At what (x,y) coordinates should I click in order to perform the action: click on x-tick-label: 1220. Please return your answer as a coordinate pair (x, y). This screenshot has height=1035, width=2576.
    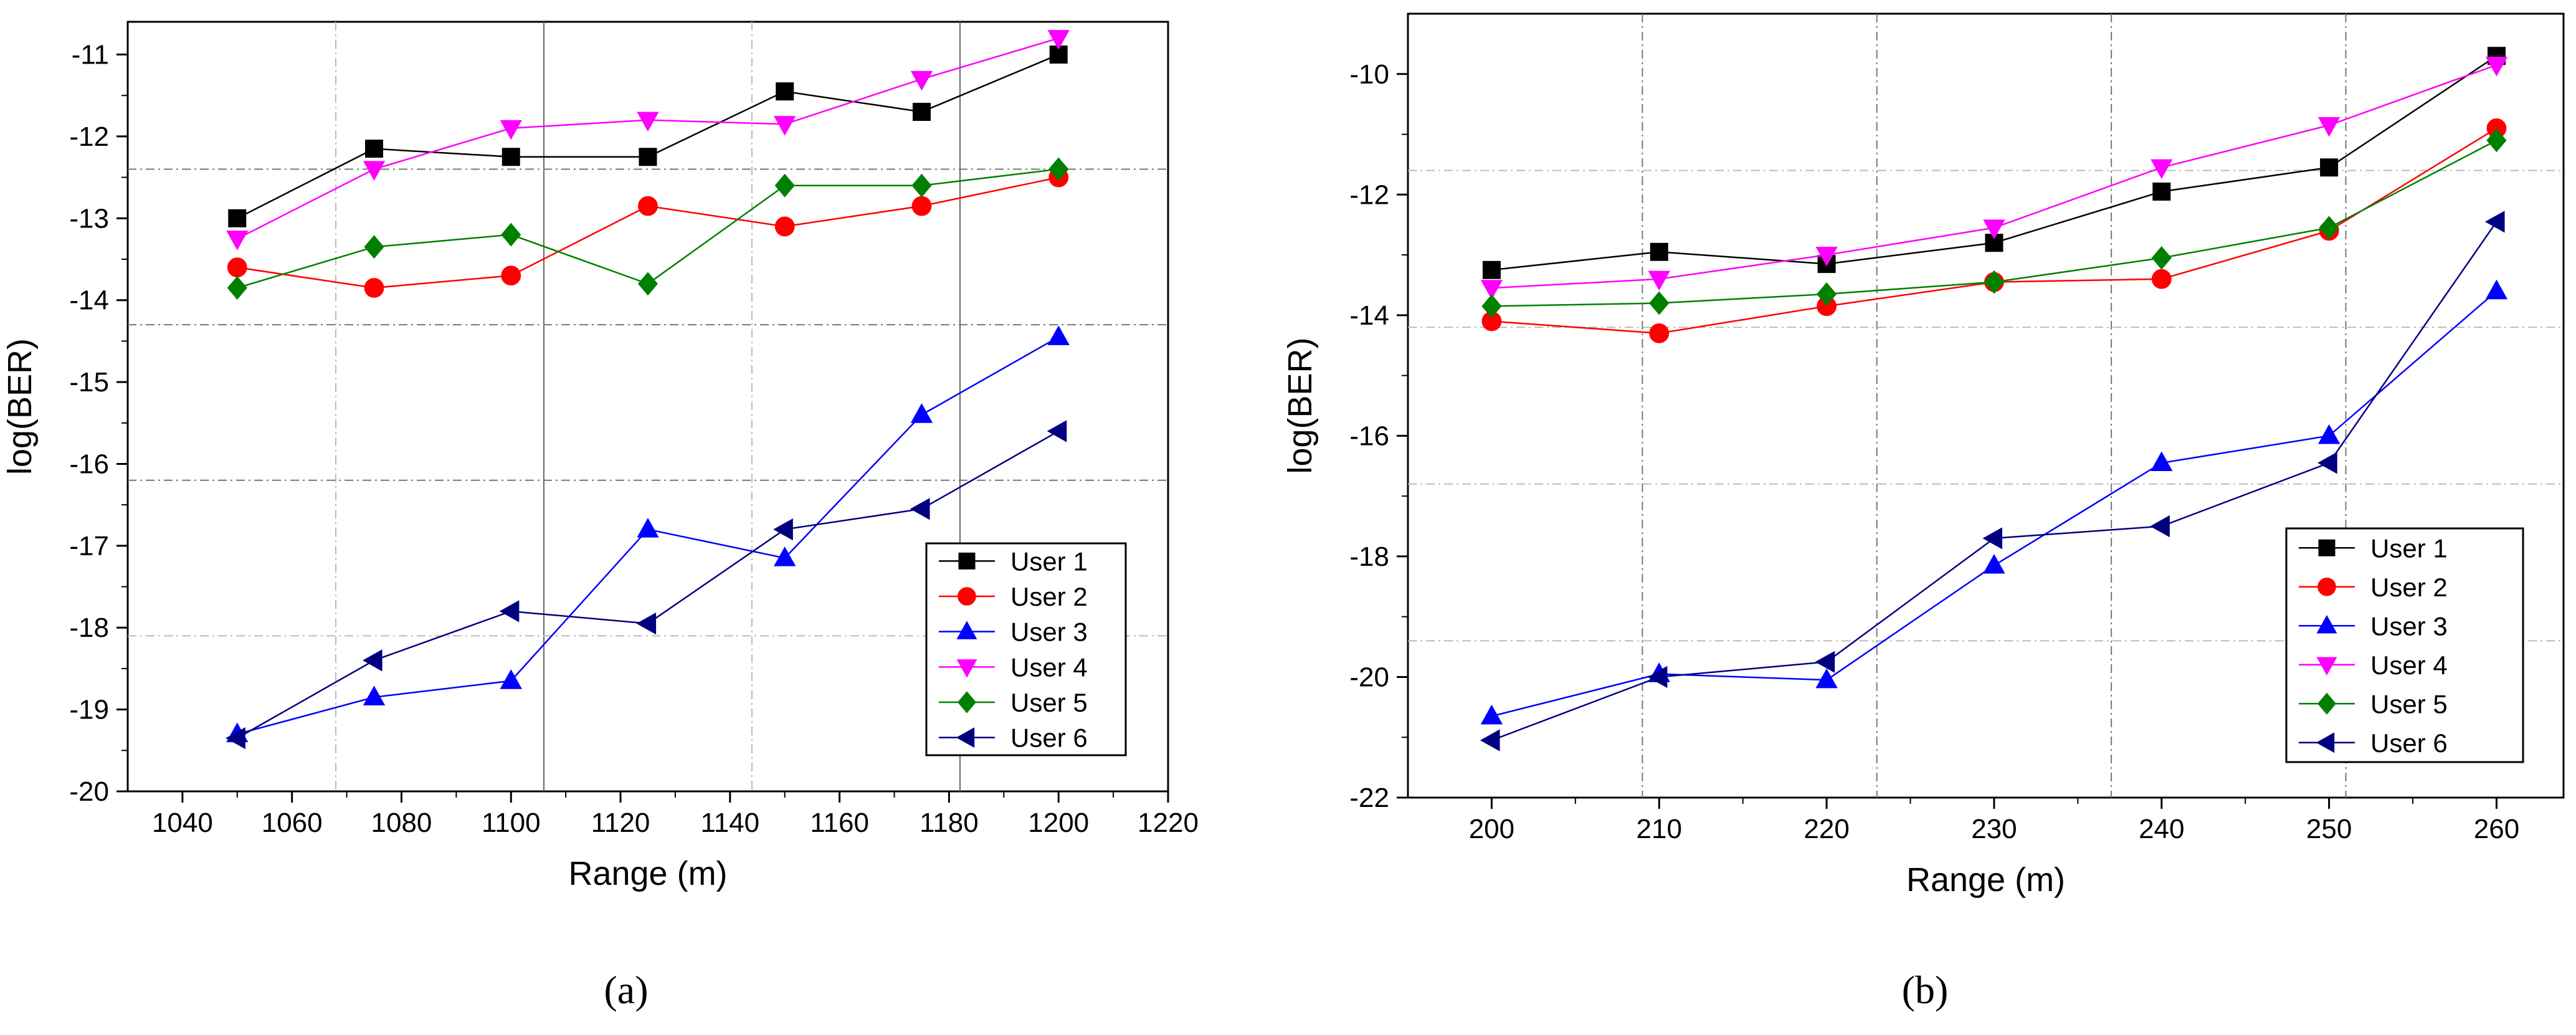
    Looking at the image, I should click on (1168, 823).